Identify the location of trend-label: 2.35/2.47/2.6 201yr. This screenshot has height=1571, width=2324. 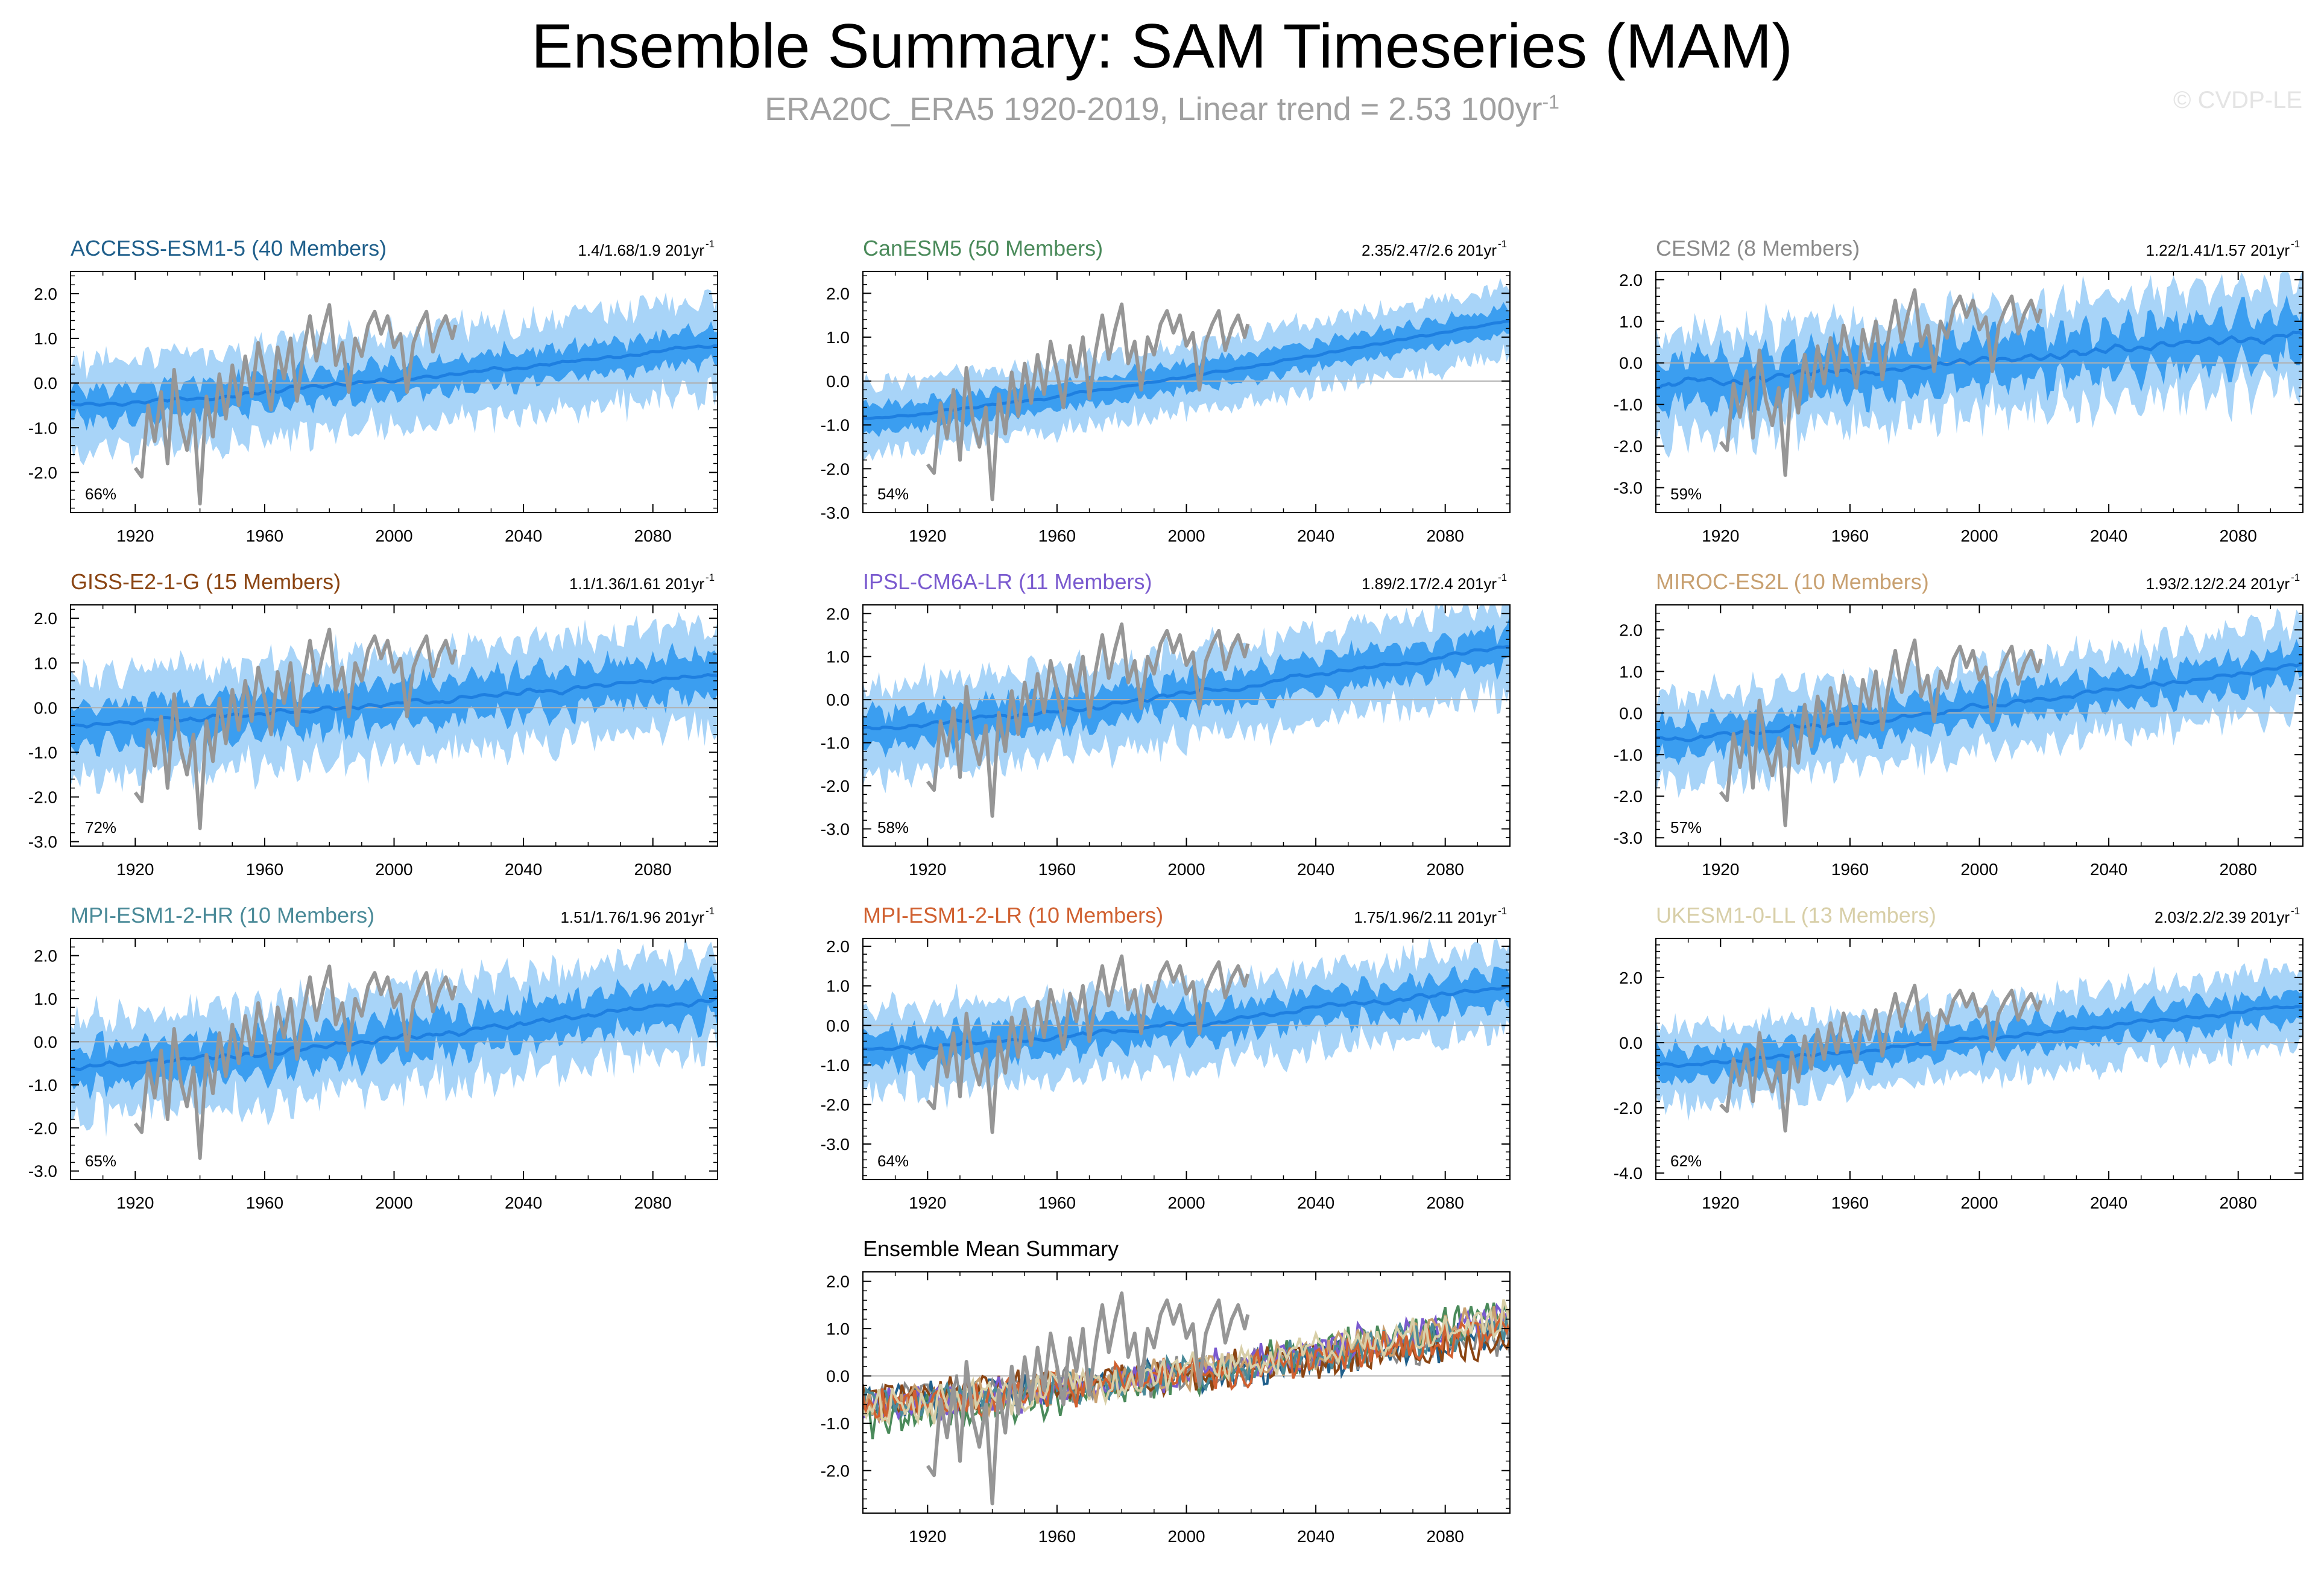
(1429, 250).